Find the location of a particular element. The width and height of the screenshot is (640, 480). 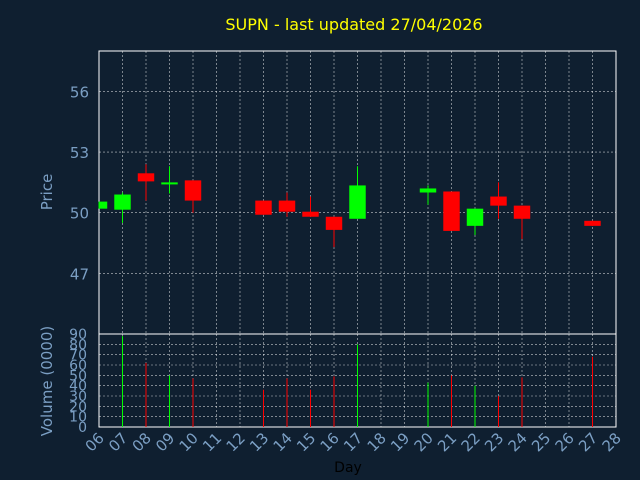

price-tick-label: 50 is located at coordinates (79, 214).